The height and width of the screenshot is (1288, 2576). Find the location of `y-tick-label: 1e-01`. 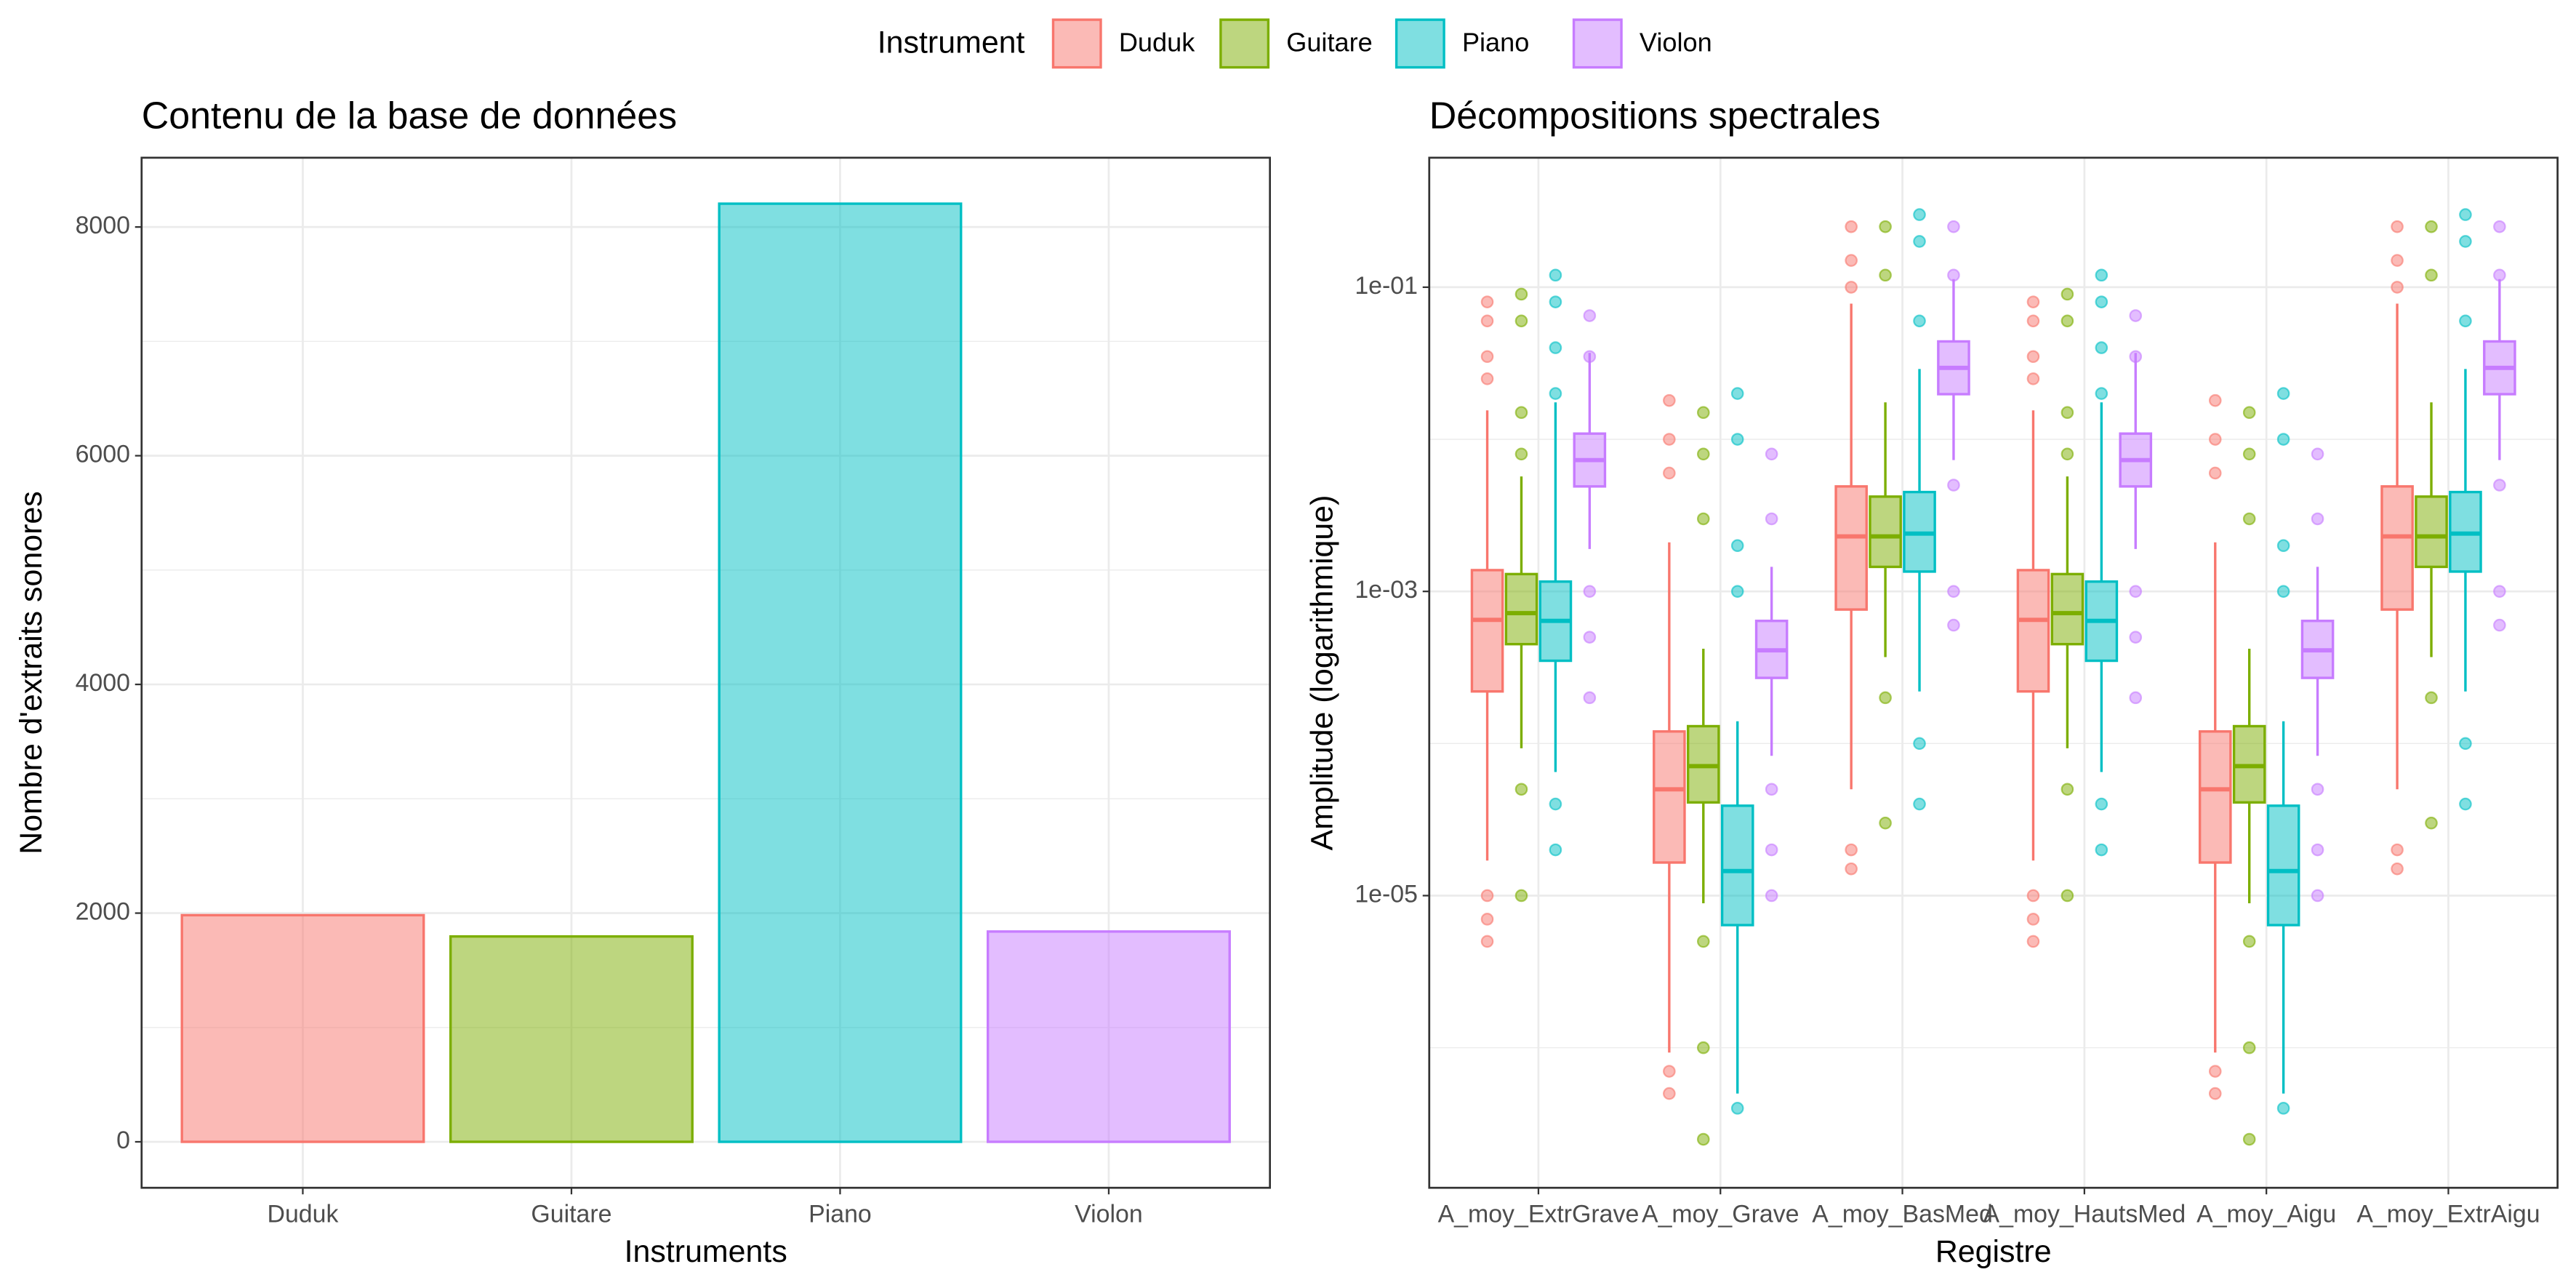

y-tick-label: 1e-01 is located at coordinates (1386, 286).